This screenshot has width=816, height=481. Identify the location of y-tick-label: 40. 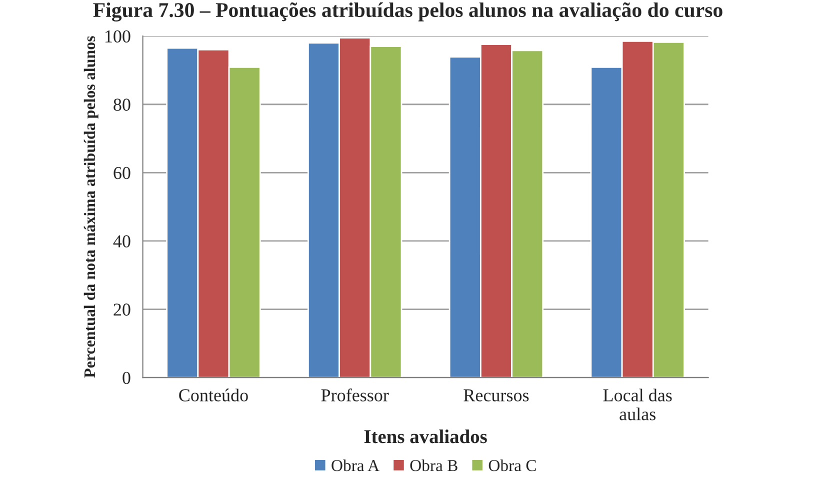
(121, 241).